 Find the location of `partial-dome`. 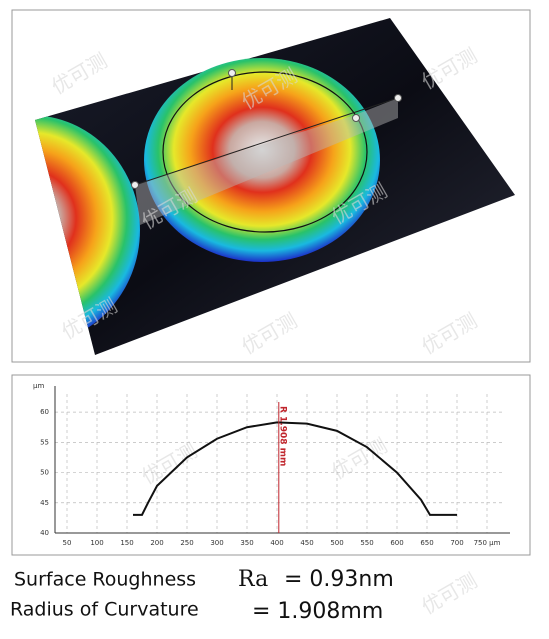

partial-dome is located at coordinates (87, 230).